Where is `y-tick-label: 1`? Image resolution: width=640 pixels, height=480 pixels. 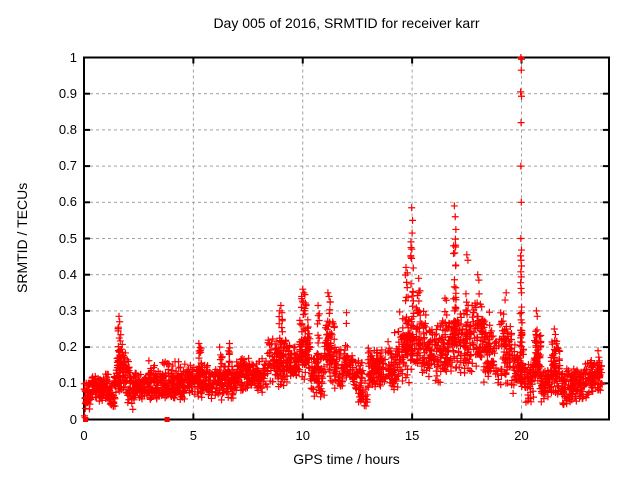 y-tick-label: 1 is located at coordinates (73, 57).